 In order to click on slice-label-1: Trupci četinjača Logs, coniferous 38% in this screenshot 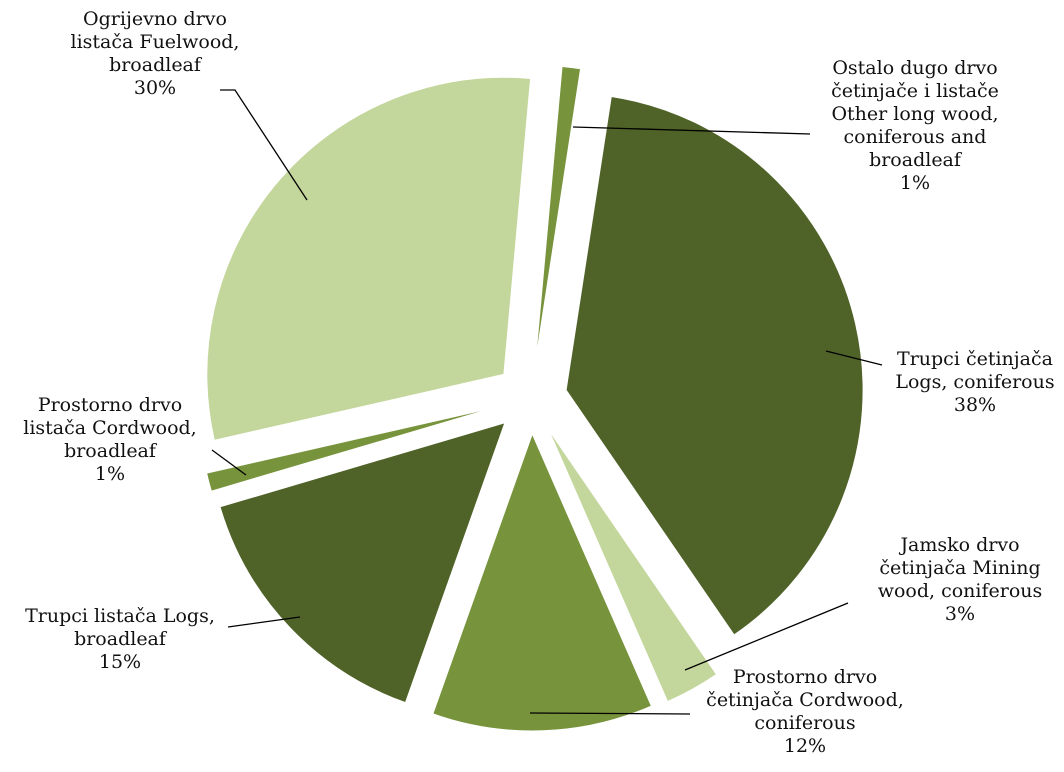, I will do `click(974, 382)`.